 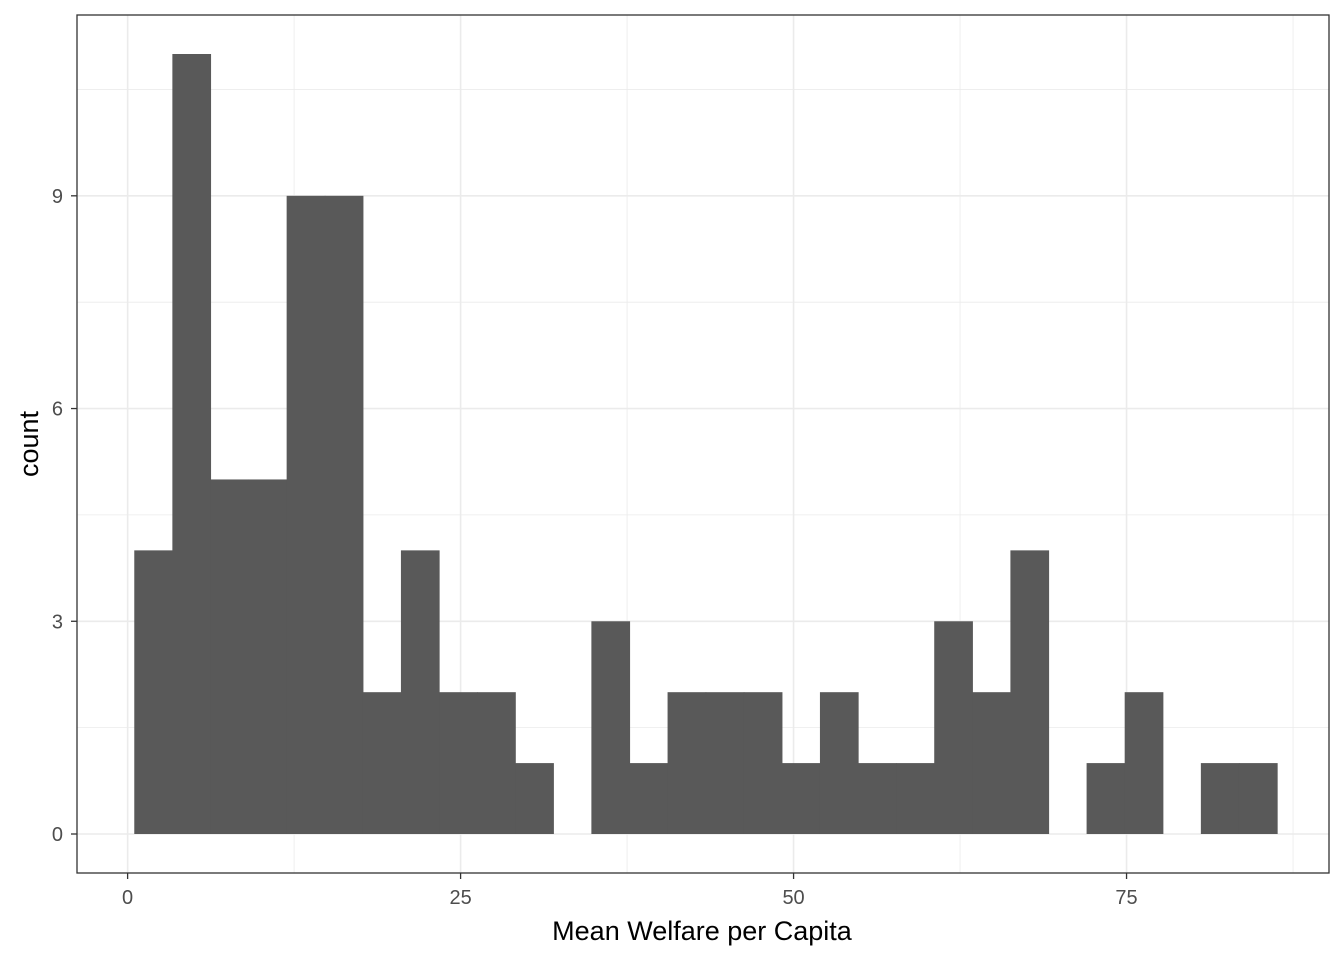 What do you see at coordinates (702, 931) in the screenshot?
I see `x-axis-title: Mean Welfare per Capita` at bounding box center [702, 931].